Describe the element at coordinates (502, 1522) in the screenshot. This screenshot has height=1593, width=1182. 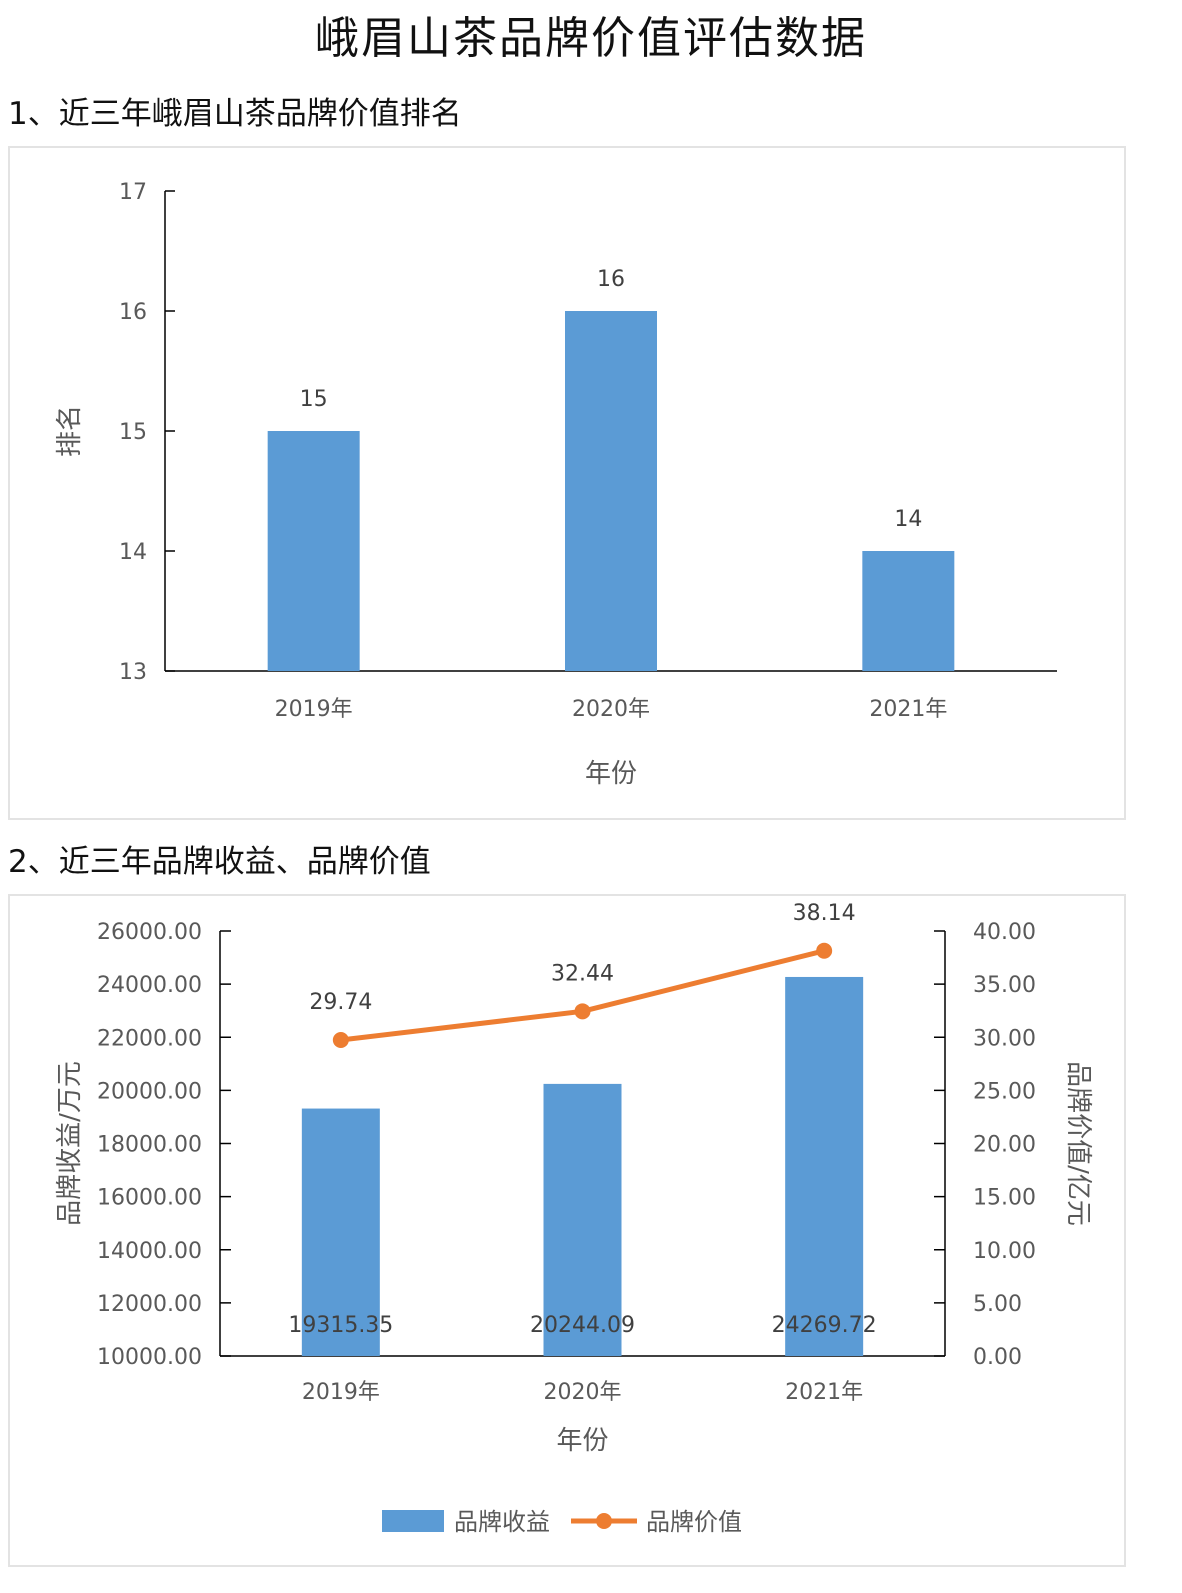
I see `legend-bar-label: 品牌收益` at that location.